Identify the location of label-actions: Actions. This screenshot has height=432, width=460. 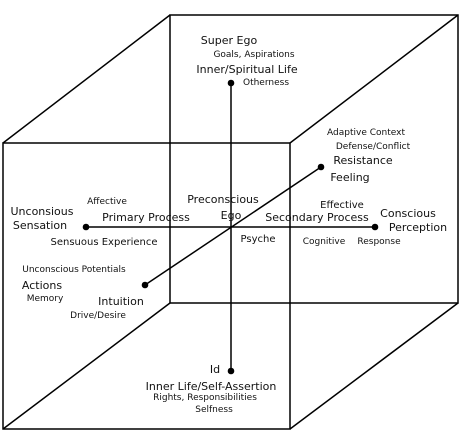
(42, 285).